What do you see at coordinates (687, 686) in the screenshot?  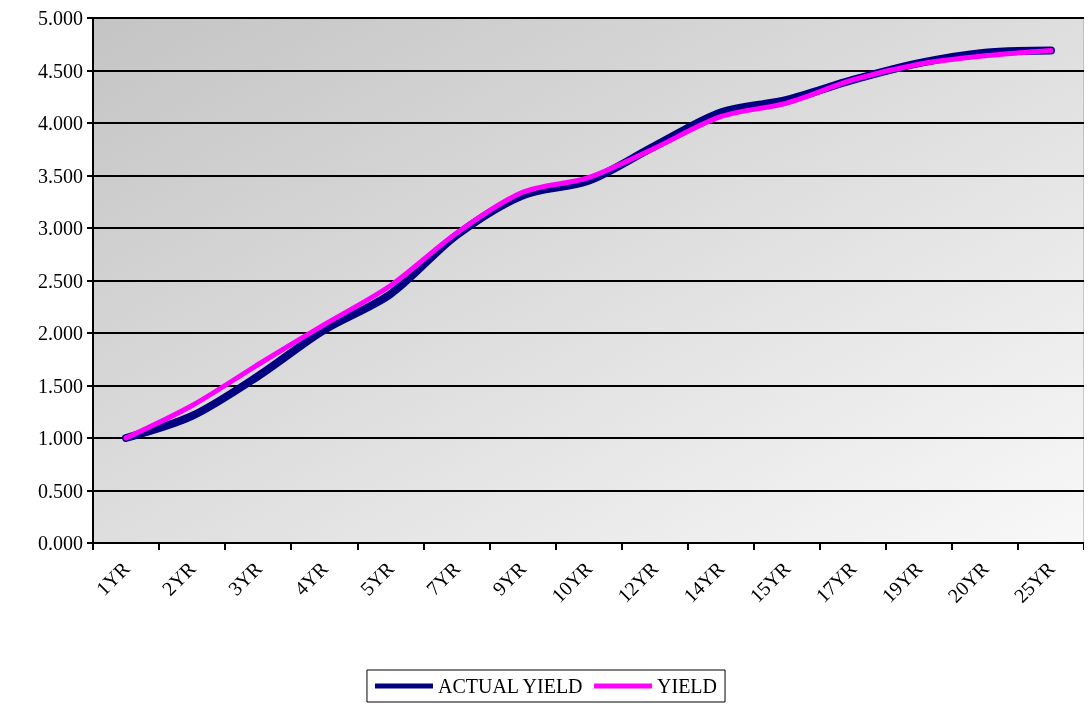 I see `legend-label: YIELD` at bounding box center [687, 686].